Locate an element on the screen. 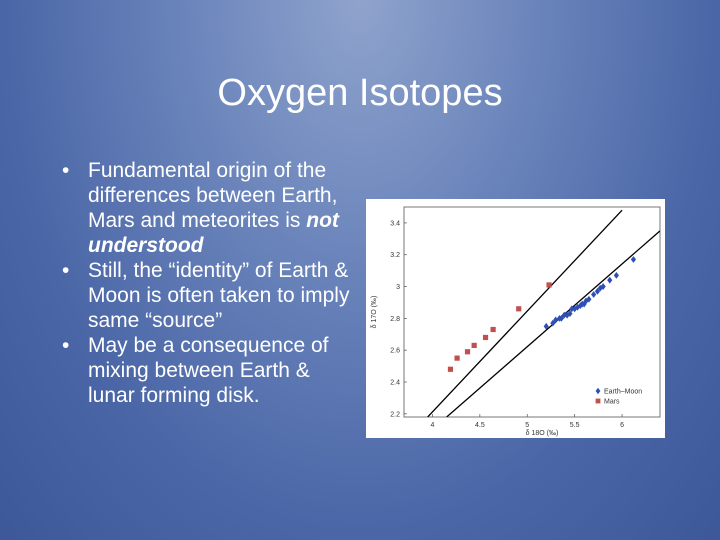  bullet-emphasis: not understood is located at coordinates (213, 233).